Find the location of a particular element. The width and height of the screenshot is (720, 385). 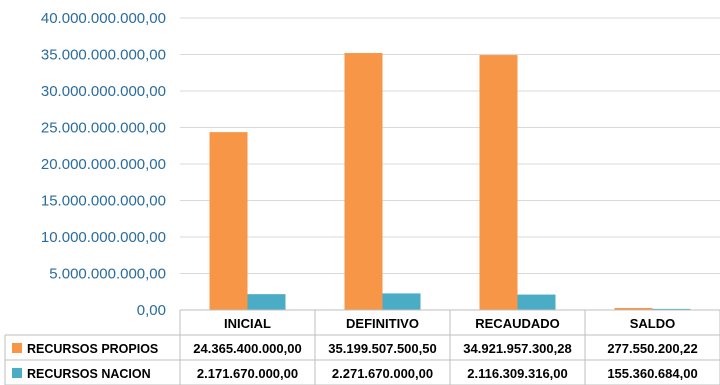

data-value-label: 2.271.670.000,00 is located at coordinates (382, 373).